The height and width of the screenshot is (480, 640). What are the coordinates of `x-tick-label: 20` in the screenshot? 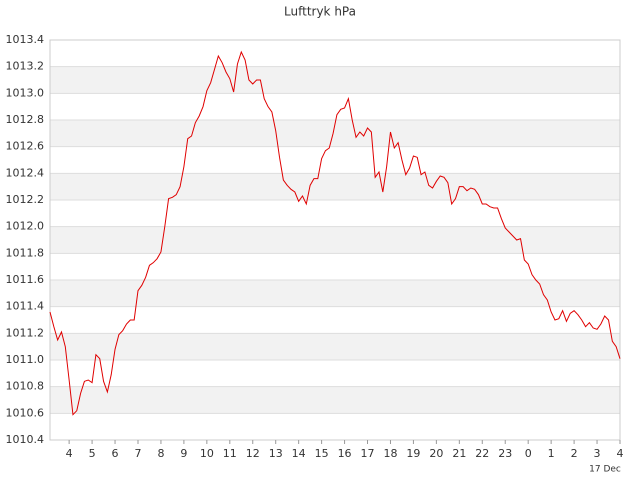 It's located at (436, 453).